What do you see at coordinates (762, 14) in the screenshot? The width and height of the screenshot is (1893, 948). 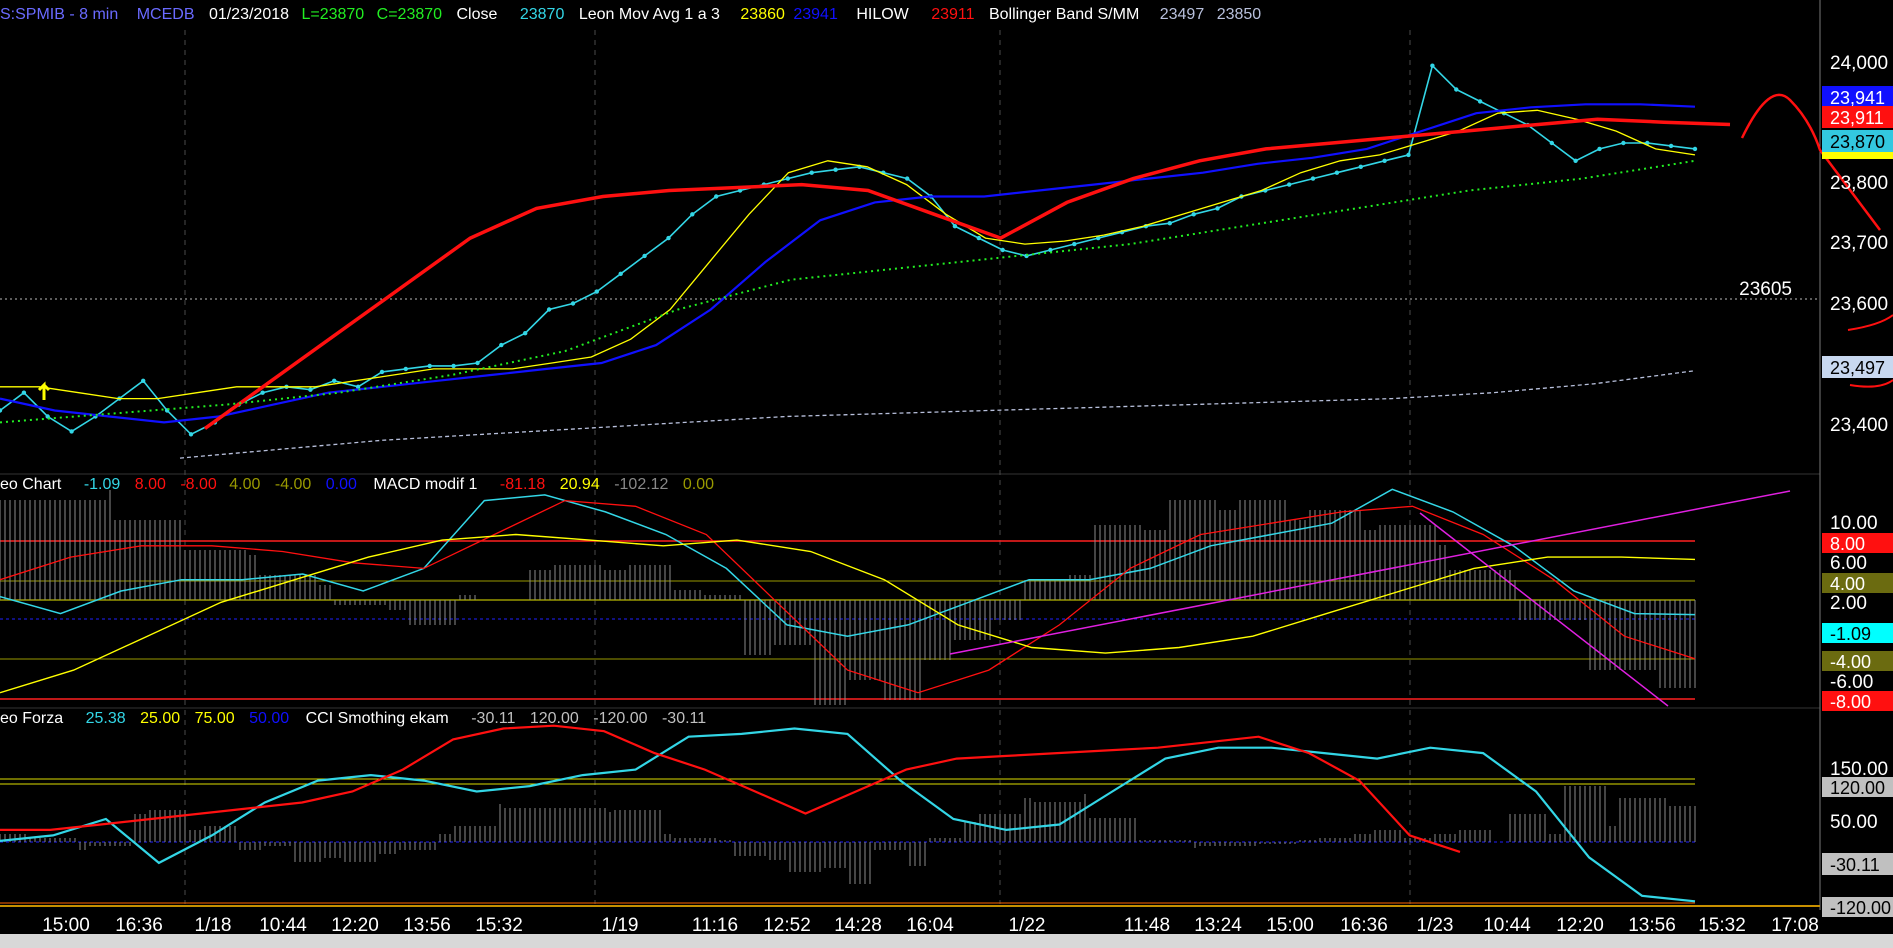 I see `mov-avg-value-1: 23860` at bounding box center [762, 14].